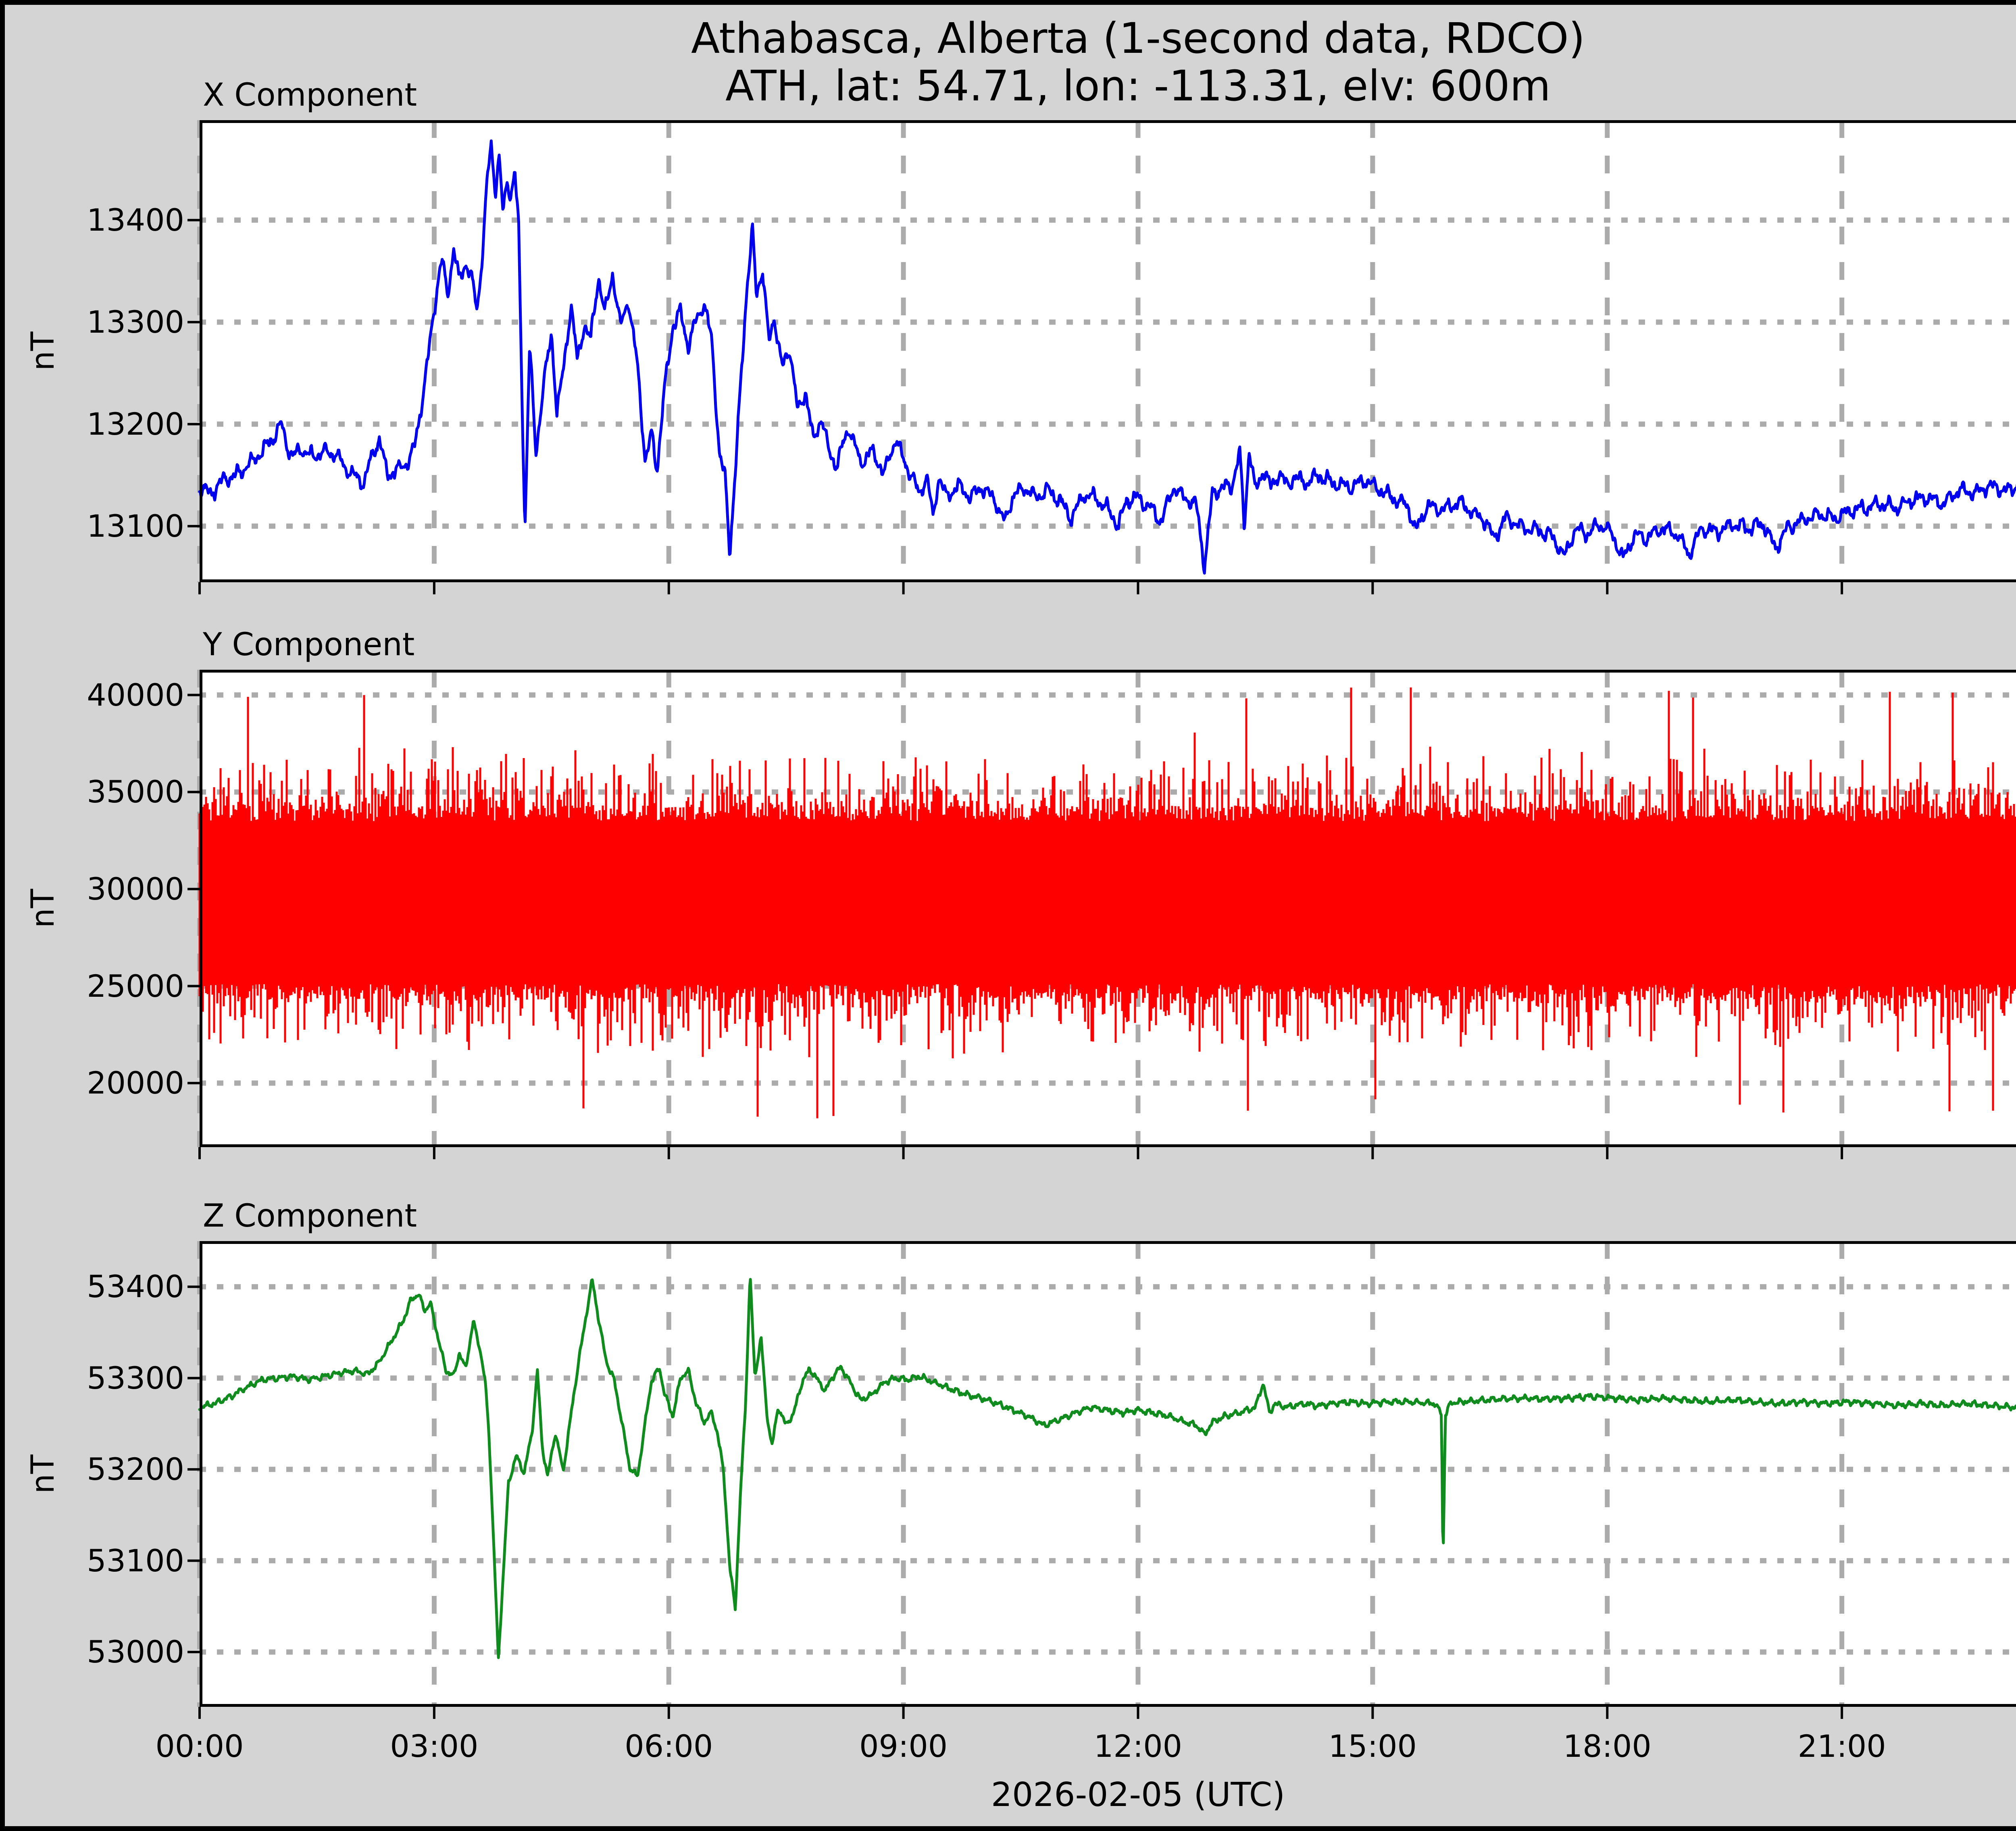  Describe the element at coordinates (1138, 1795) in the screenshot. I see `x-axis-label: 2026-02-05 (UTC)` at that location.